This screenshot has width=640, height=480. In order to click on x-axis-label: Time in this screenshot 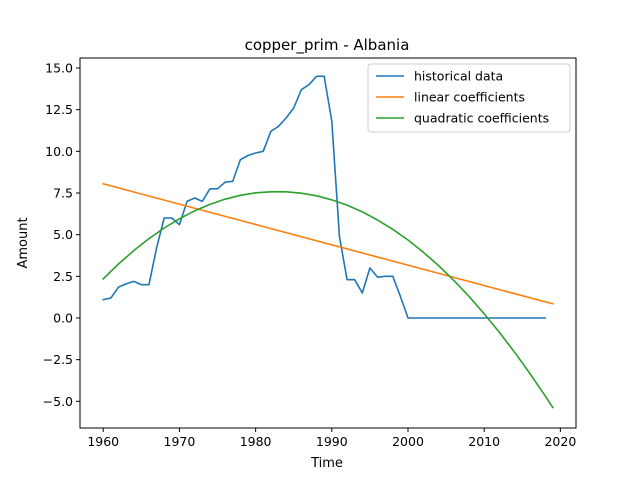, I will do `click(326, 463)`.